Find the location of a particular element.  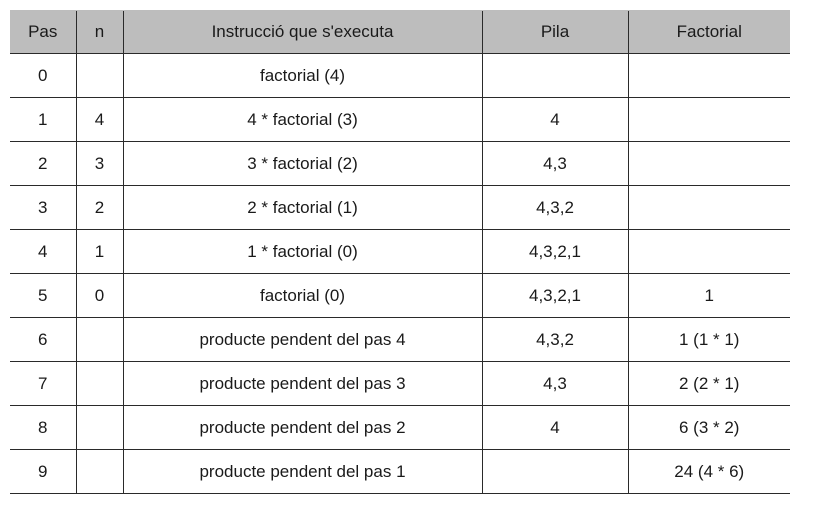

cell-n: 4 is located at coordinates (99, 119).